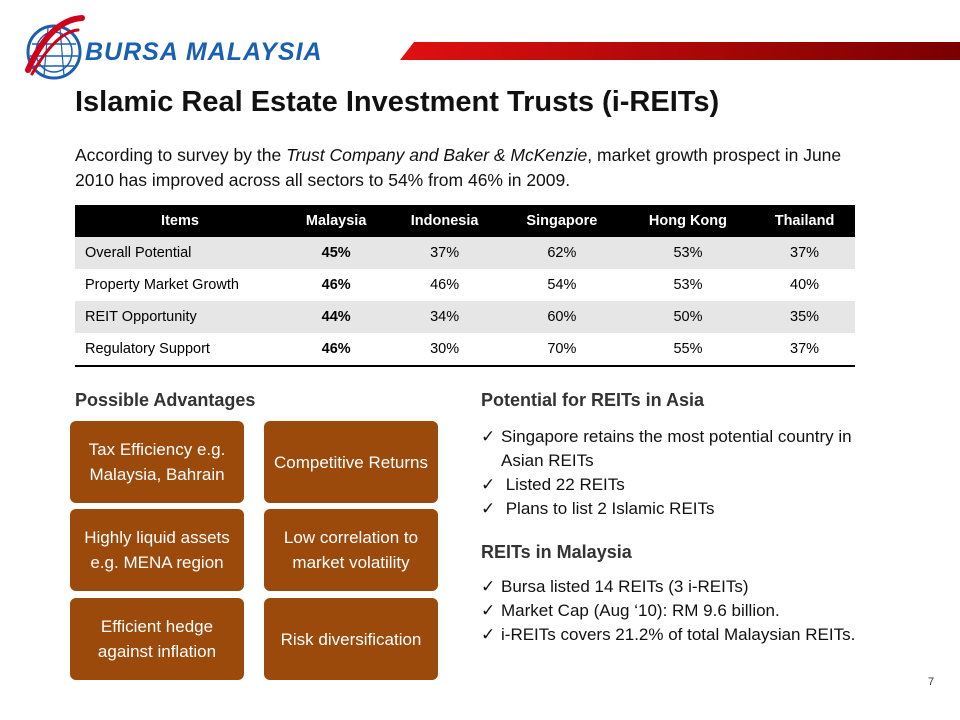 The width and height of the screenshot is (960, 720). Describe the element at coordinates (181, 155) in the screenshot. I see `intro-text-1: According to survey by the` at that location.